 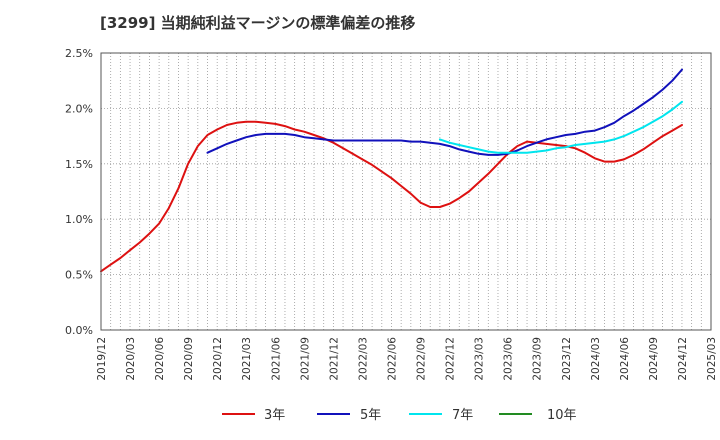 I want to click on legend-label: 10年, so click(x=562, y=415).